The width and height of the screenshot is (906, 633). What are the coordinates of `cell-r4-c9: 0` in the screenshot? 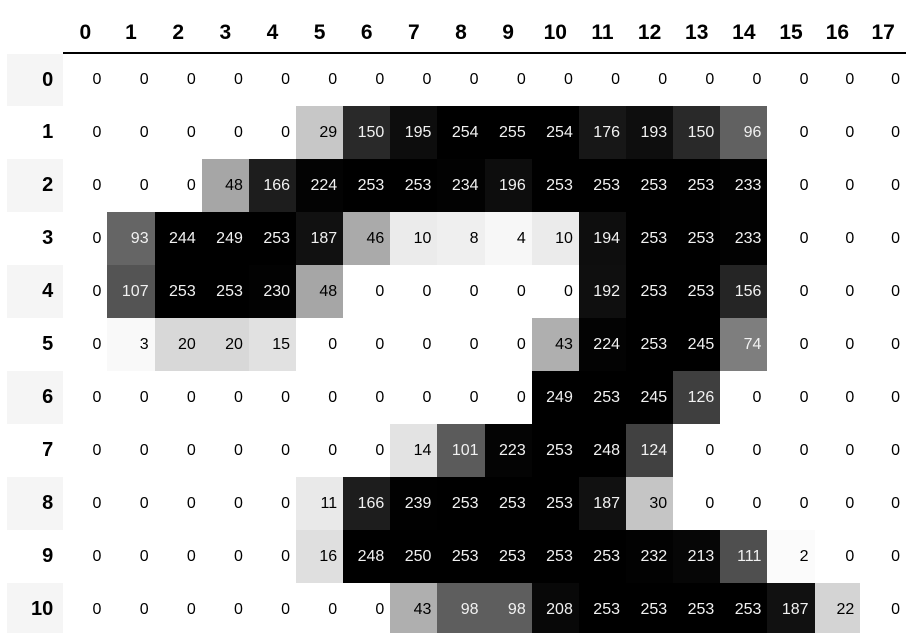 It's located at (521, 291).